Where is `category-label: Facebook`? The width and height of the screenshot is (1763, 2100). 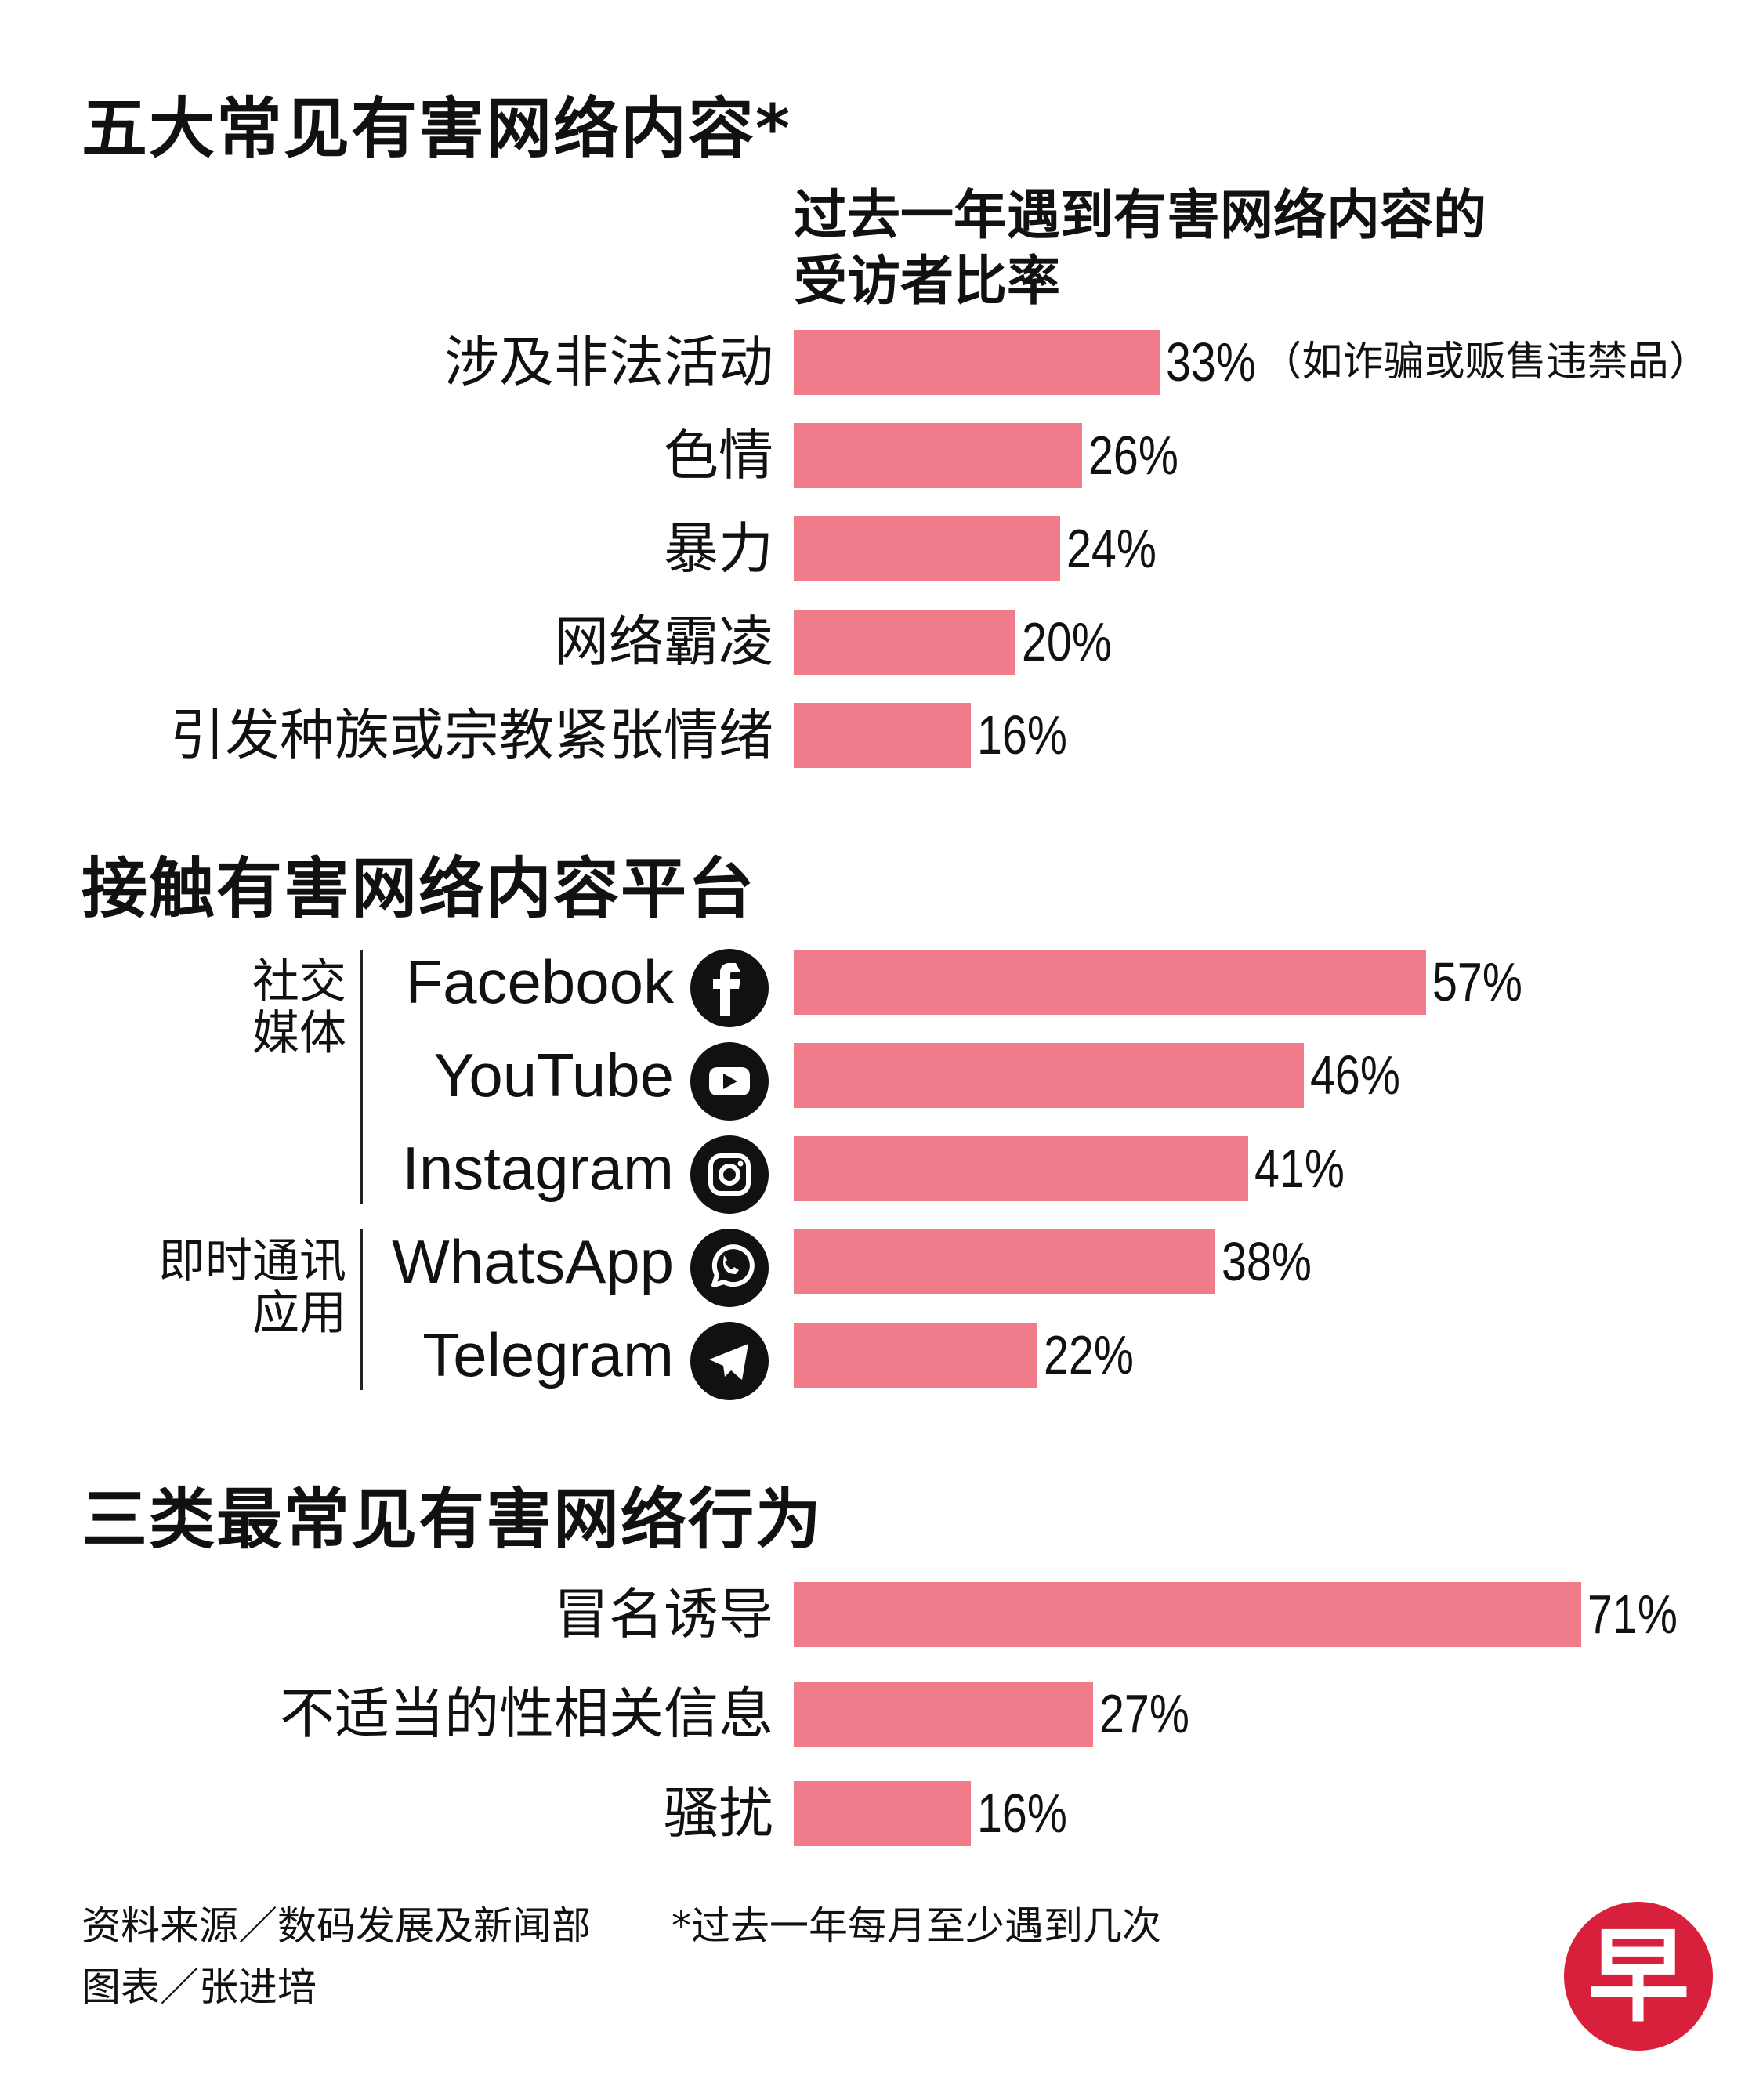
category-label: Facebook is located at coordinates (540, 981).